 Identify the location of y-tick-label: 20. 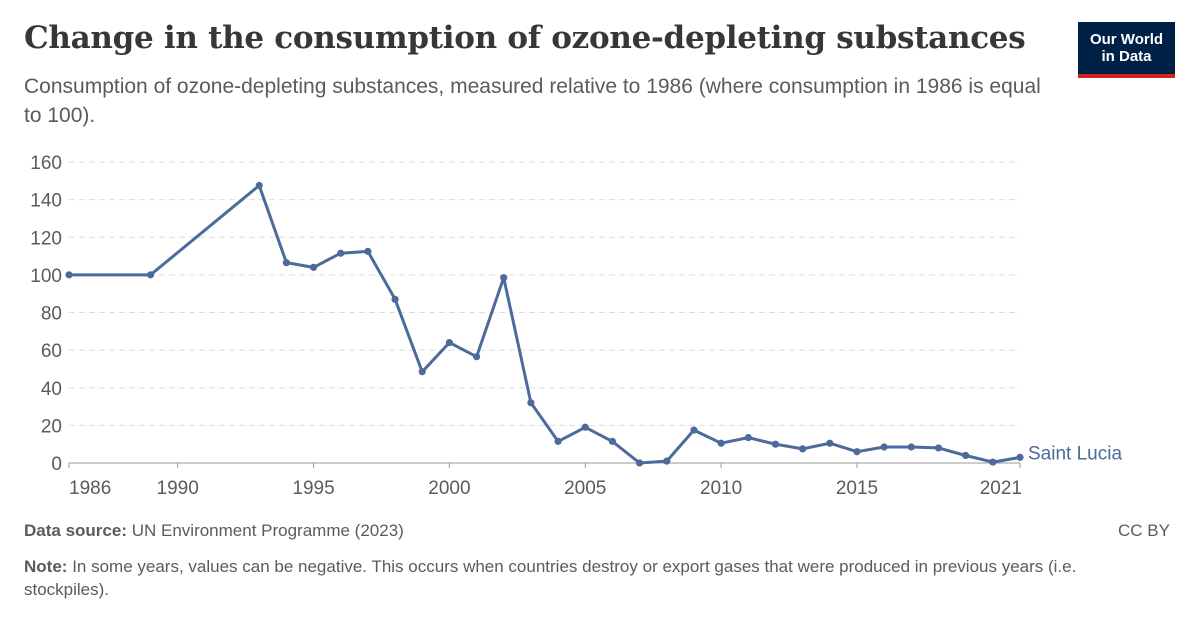
(51, 426).